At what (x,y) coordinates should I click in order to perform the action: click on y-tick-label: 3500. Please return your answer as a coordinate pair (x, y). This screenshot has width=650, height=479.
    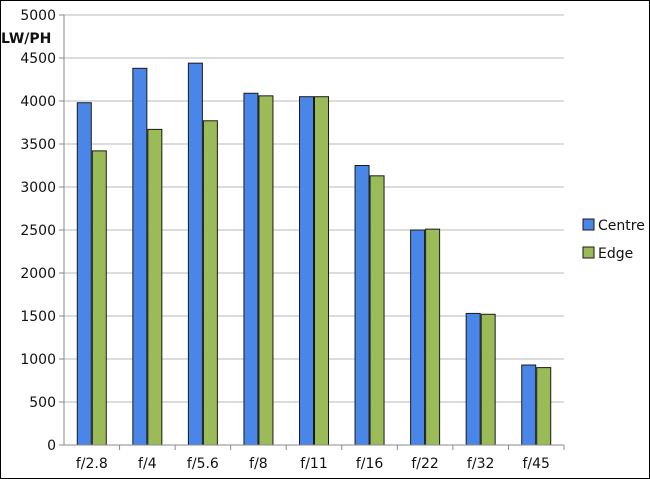
    Looking at the image, I should click on (38, 145).